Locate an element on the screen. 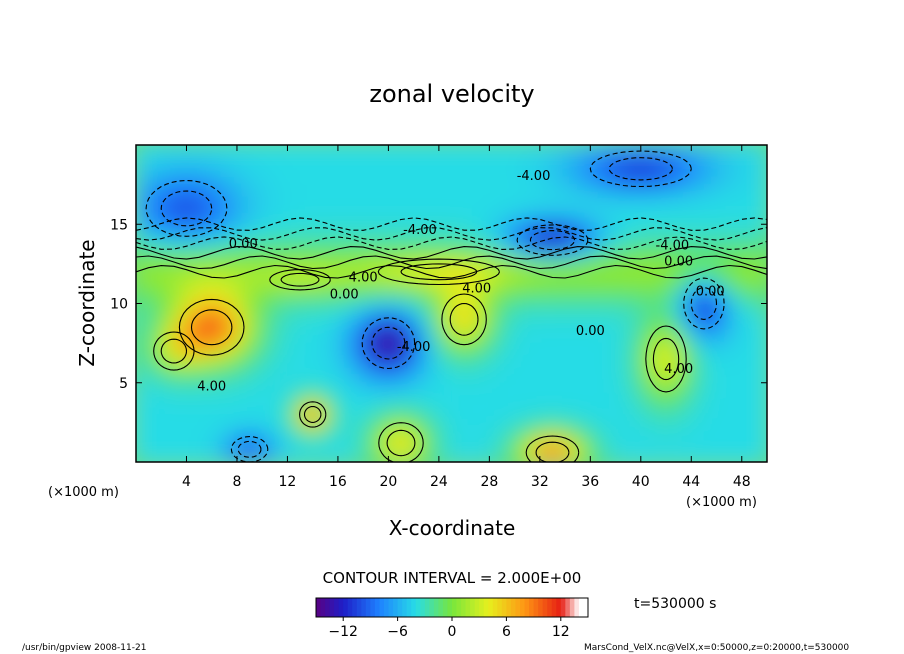 The image size is (904, 654). x-tick-label: 8 is located at coordinates (236, 482).